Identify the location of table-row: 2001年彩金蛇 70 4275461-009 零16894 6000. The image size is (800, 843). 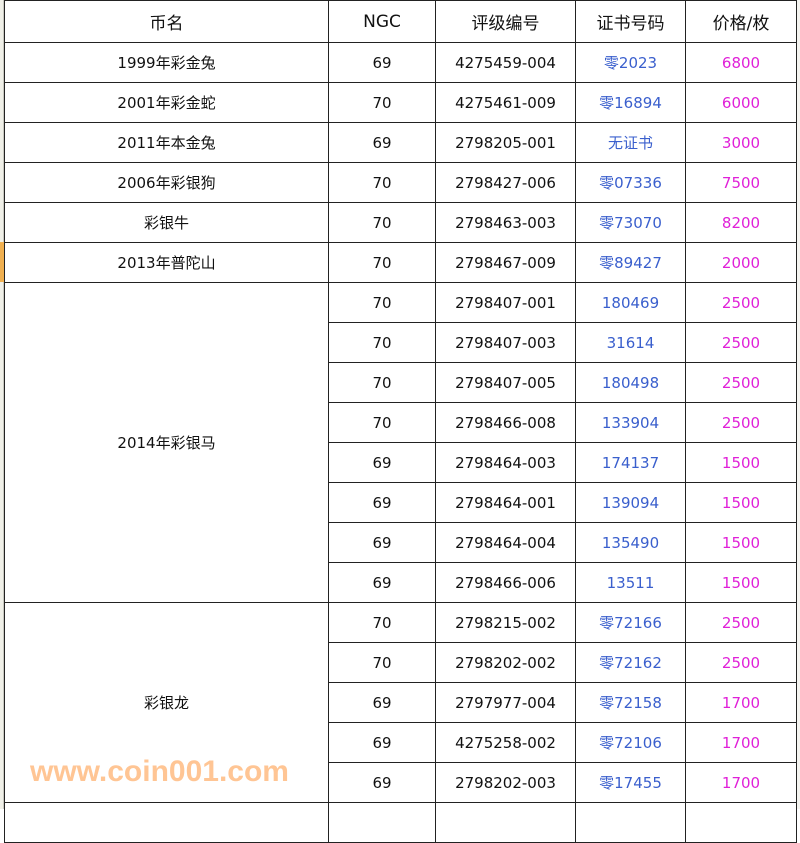
(400, 102).